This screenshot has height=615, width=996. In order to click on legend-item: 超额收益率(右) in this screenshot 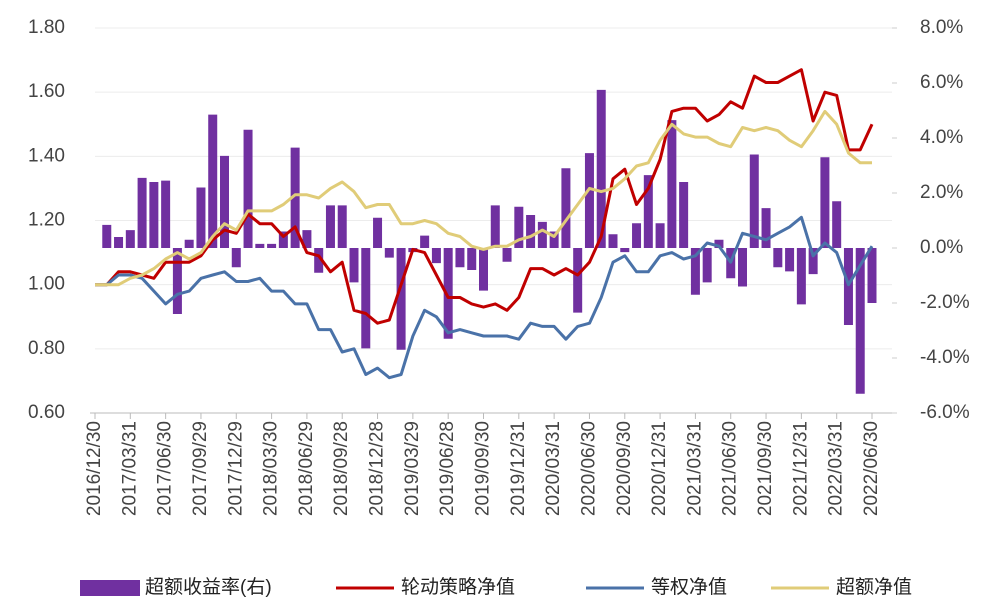, I will do `click(176, 587)`.